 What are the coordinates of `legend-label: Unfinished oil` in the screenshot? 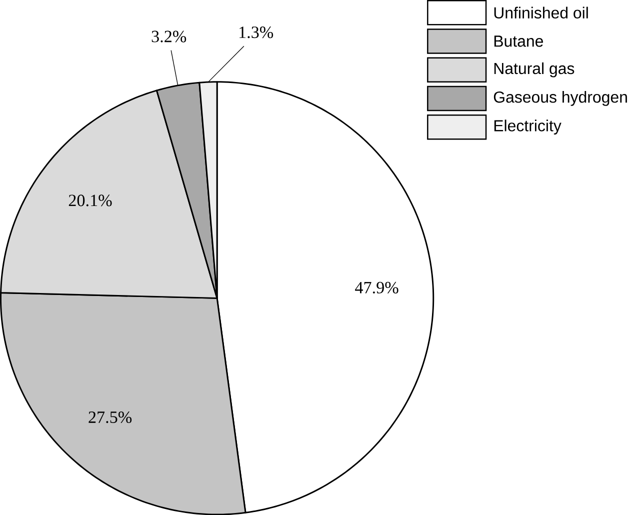 It's located at (541, 12).